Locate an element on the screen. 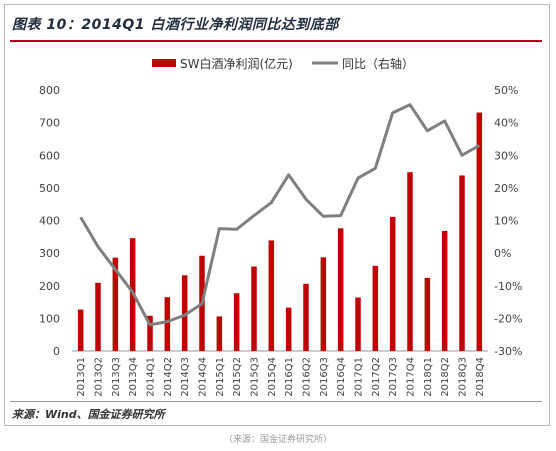 The image size is (556, 451). left-tick-label: 200 is located at coordinates (49, 286).